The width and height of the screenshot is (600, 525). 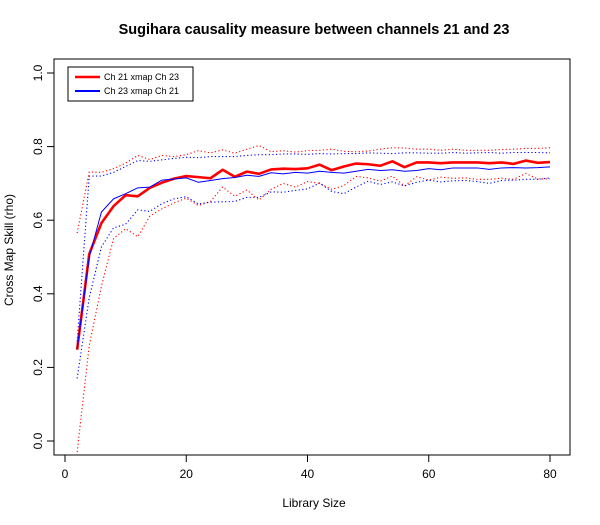 What do you see at coordinates (38, 72) in the screenshot?
I see `y-tick-label: 1.0` at bounding box center [38, 72].